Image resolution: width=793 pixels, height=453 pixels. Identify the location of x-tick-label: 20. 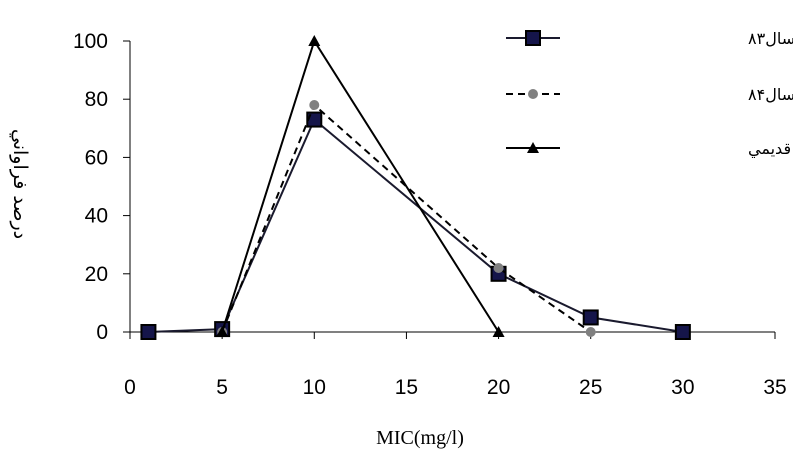
(498, 387).